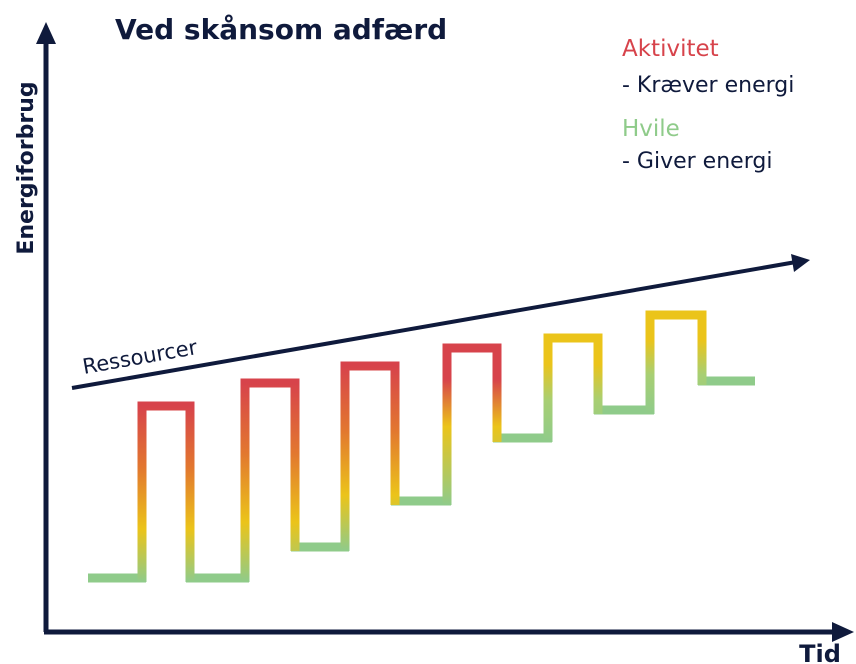 The width and height of the screenshot is (856, 664). I want to click on title: Ved skånsom adfærd, so click(281, 29).